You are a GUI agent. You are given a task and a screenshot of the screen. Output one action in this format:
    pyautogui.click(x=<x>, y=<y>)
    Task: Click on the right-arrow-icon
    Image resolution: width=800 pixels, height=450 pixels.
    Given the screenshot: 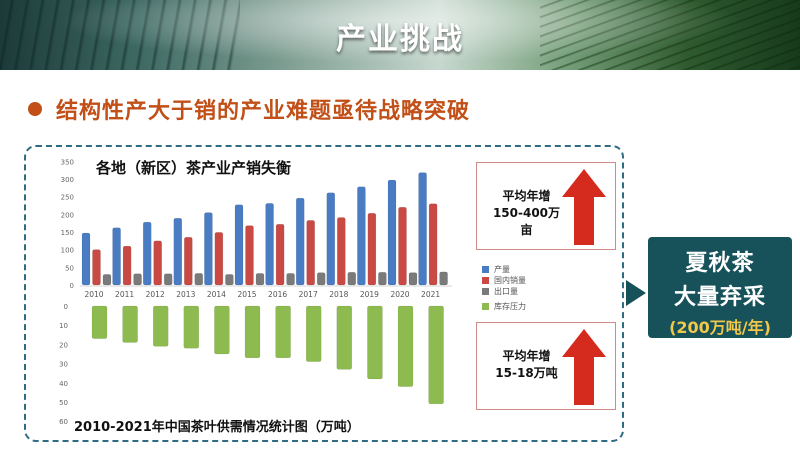 What is the action you would take?
    pyautogui.click(x=636, y=293)
    